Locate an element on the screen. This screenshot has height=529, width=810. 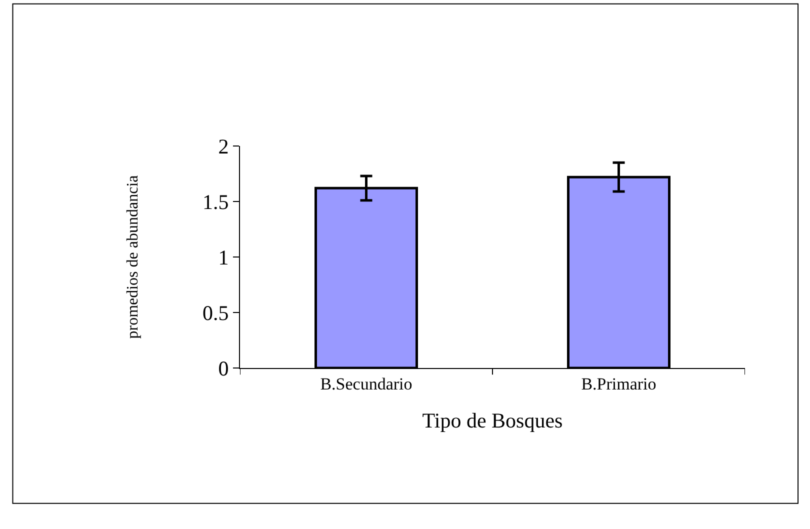
y-axis-title: promedios de abundancia is located at coordinates (133, 257).